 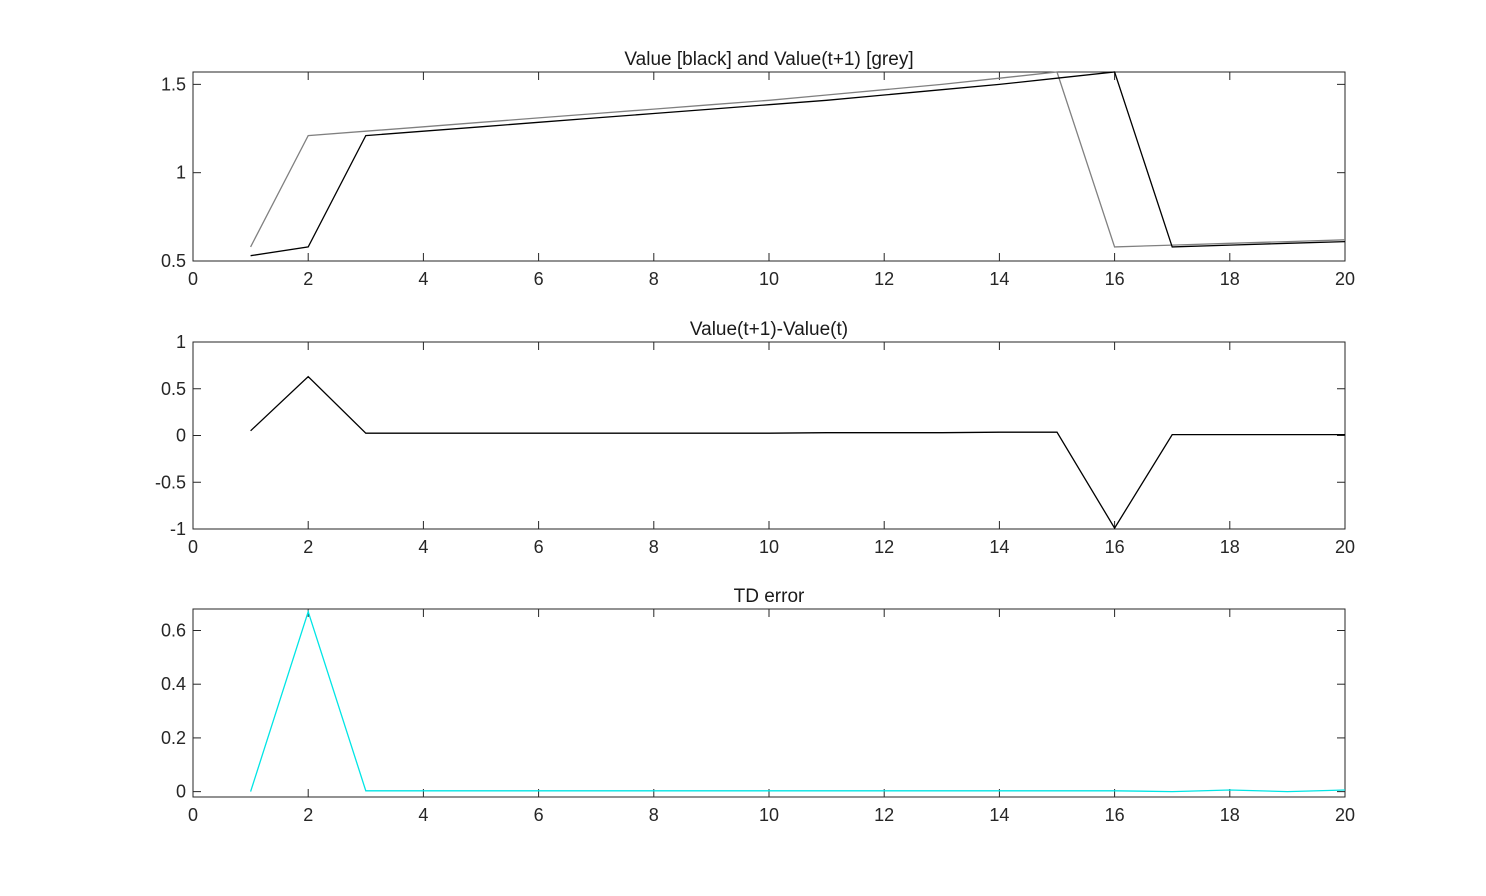 What do you see at coordinates (769, 596) in the screenshot?
I see `subplot-title-td-error: TD error` at bounding box center [769, 596].